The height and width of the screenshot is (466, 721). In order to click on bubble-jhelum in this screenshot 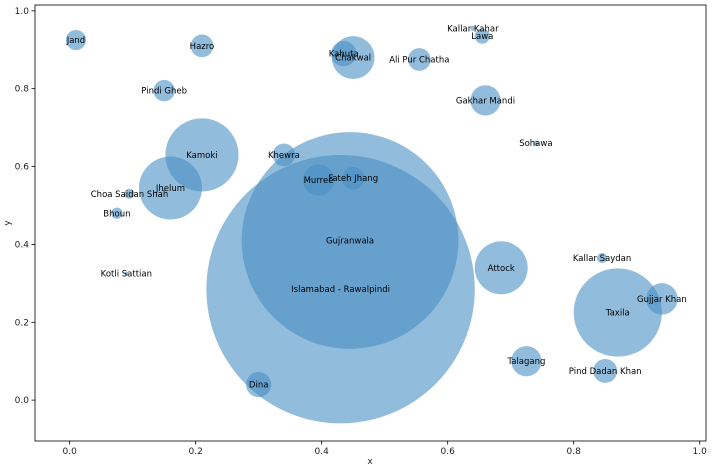, I will do `click(170, 188)`.